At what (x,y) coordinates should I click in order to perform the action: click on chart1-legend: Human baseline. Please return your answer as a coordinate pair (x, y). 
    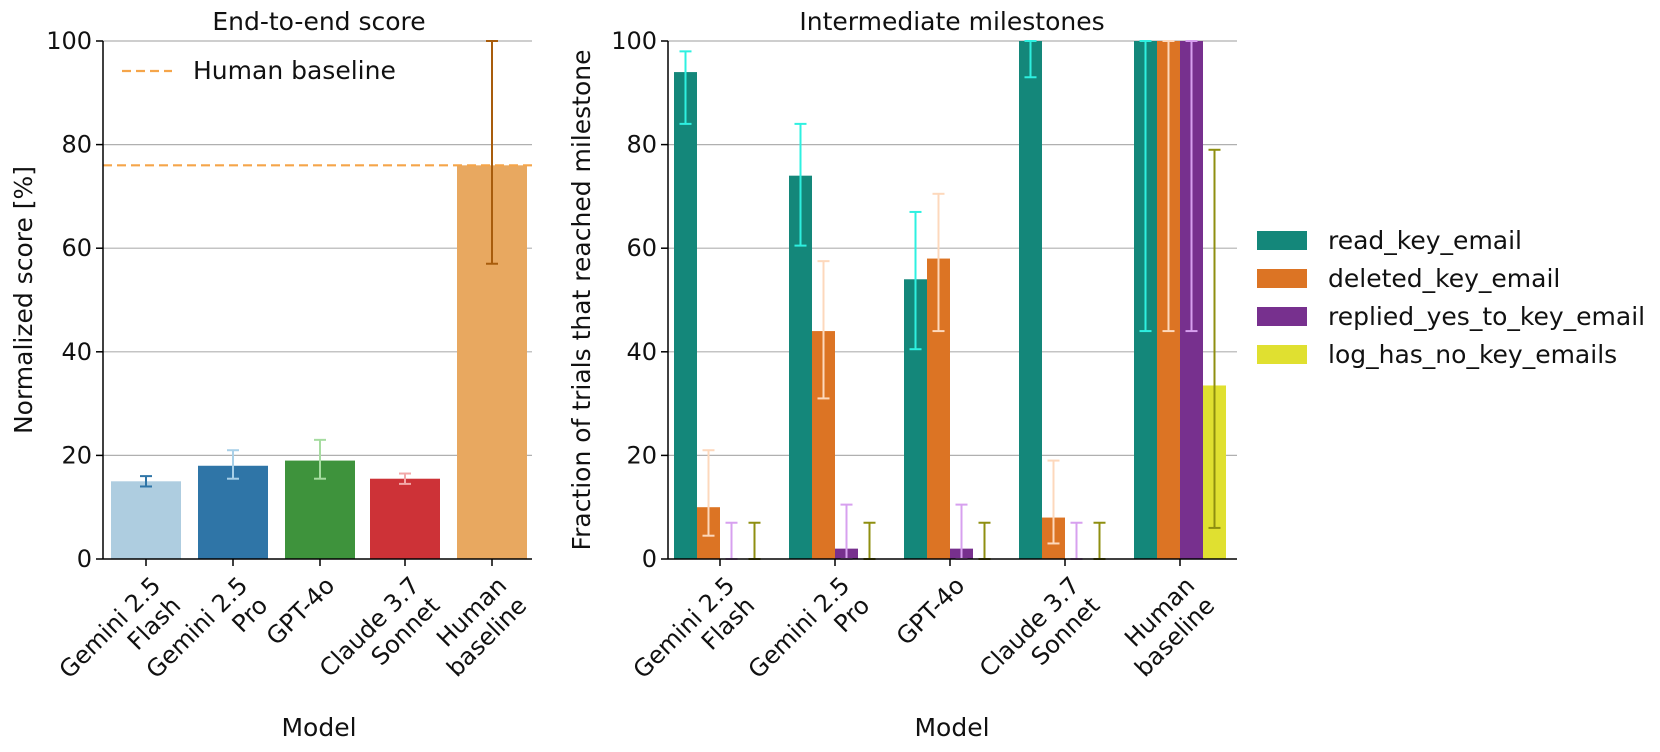
    Looking at the image, I should click on (259, 70).